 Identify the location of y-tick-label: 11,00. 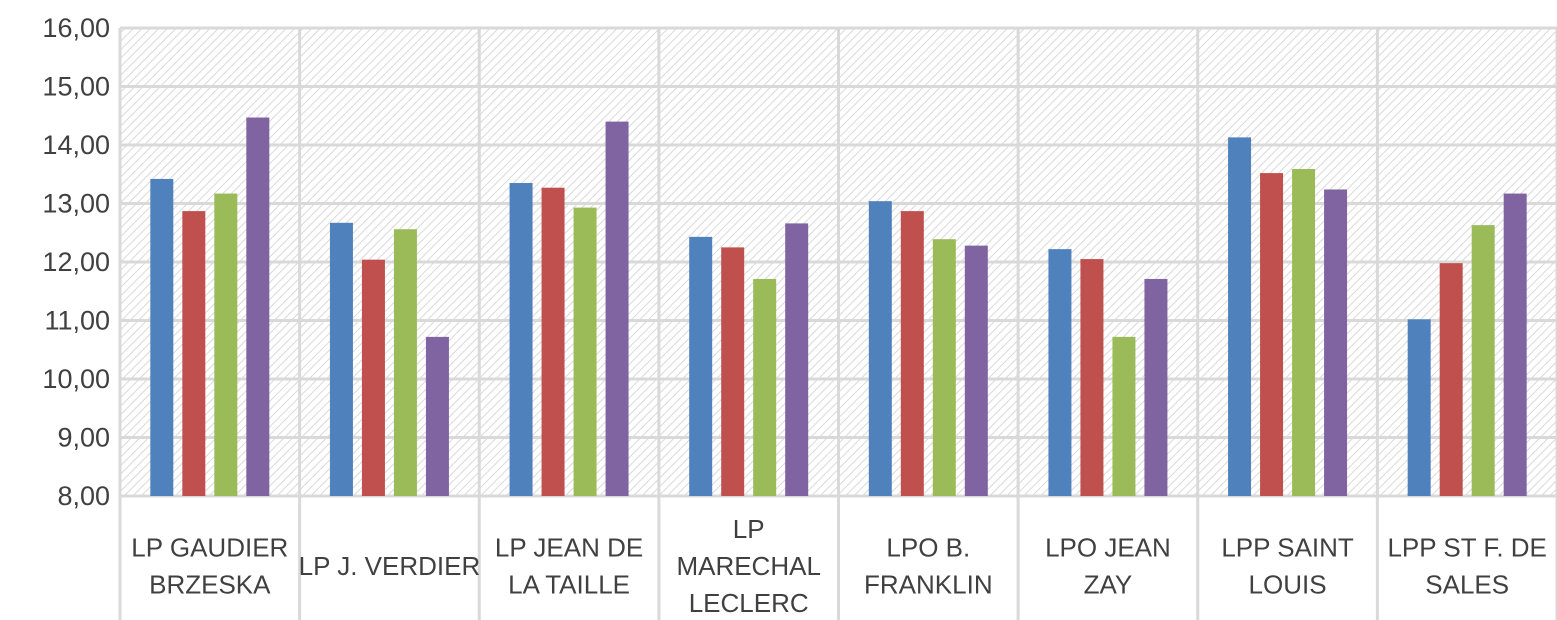
(77, 321).